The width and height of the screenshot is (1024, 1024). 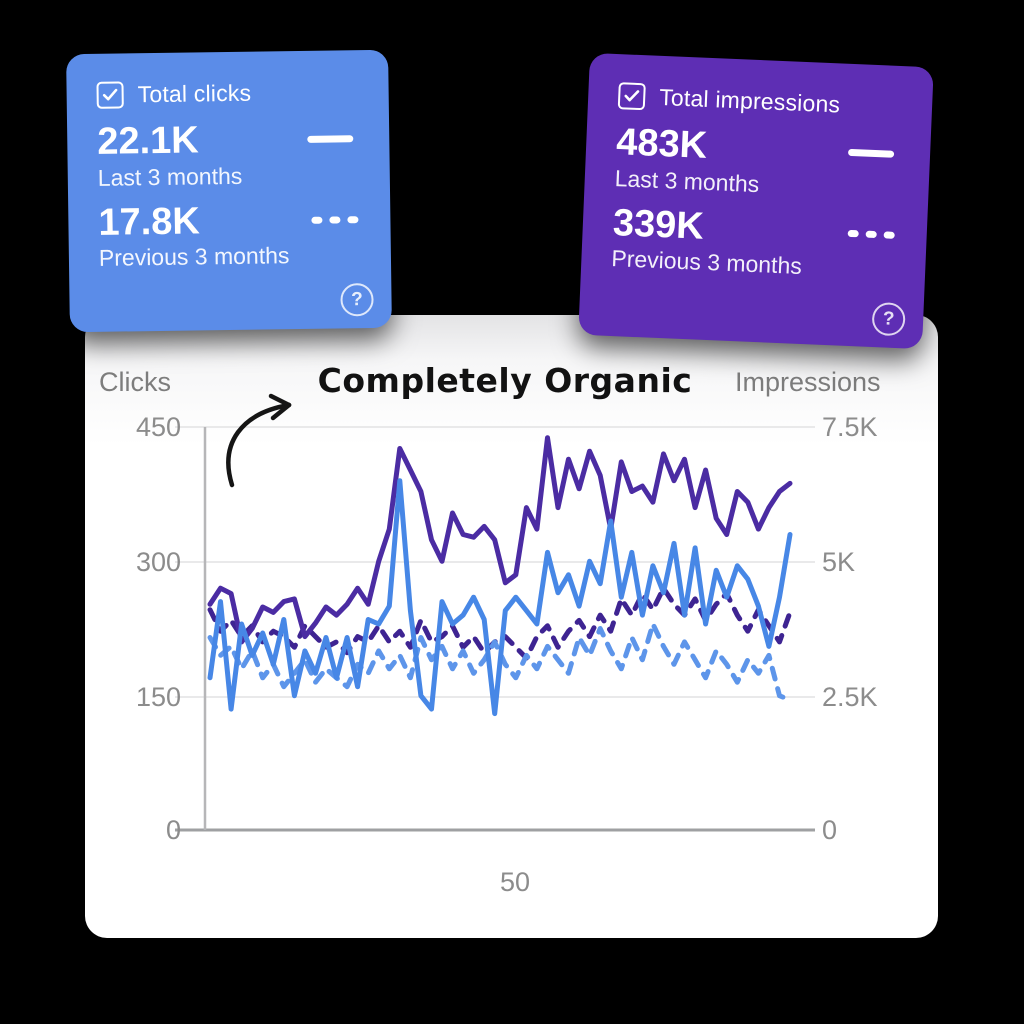 What do you see at coordinates (658, 224) in the screenshot?
I see `impressions-previous-value: 339K` at bounding box center [658, 224].